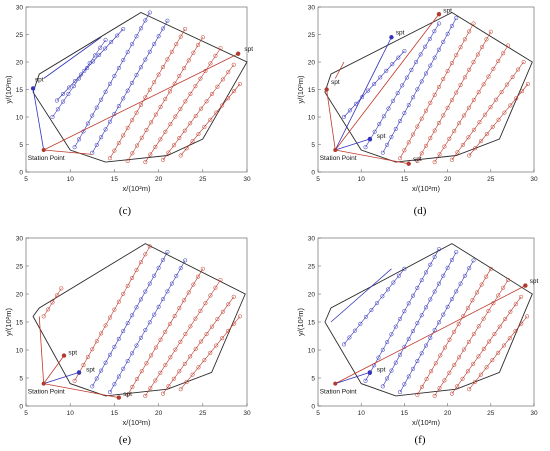 This screenshot has height=451, width=550. What do you see at coordinates (448, 179) in the screenshot?
I see `x-tick-label: 20` at bounding box center [448, 179].